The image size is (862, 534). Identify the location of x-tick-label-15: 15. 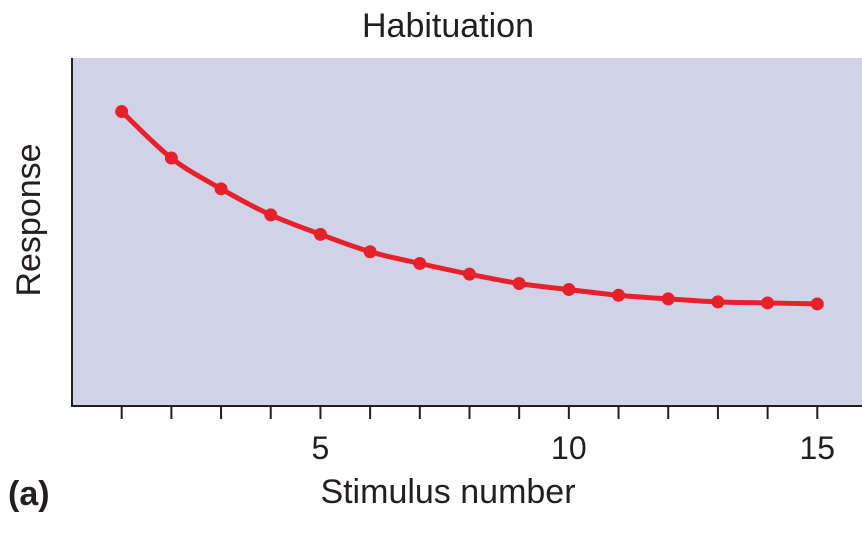
(817, 448).